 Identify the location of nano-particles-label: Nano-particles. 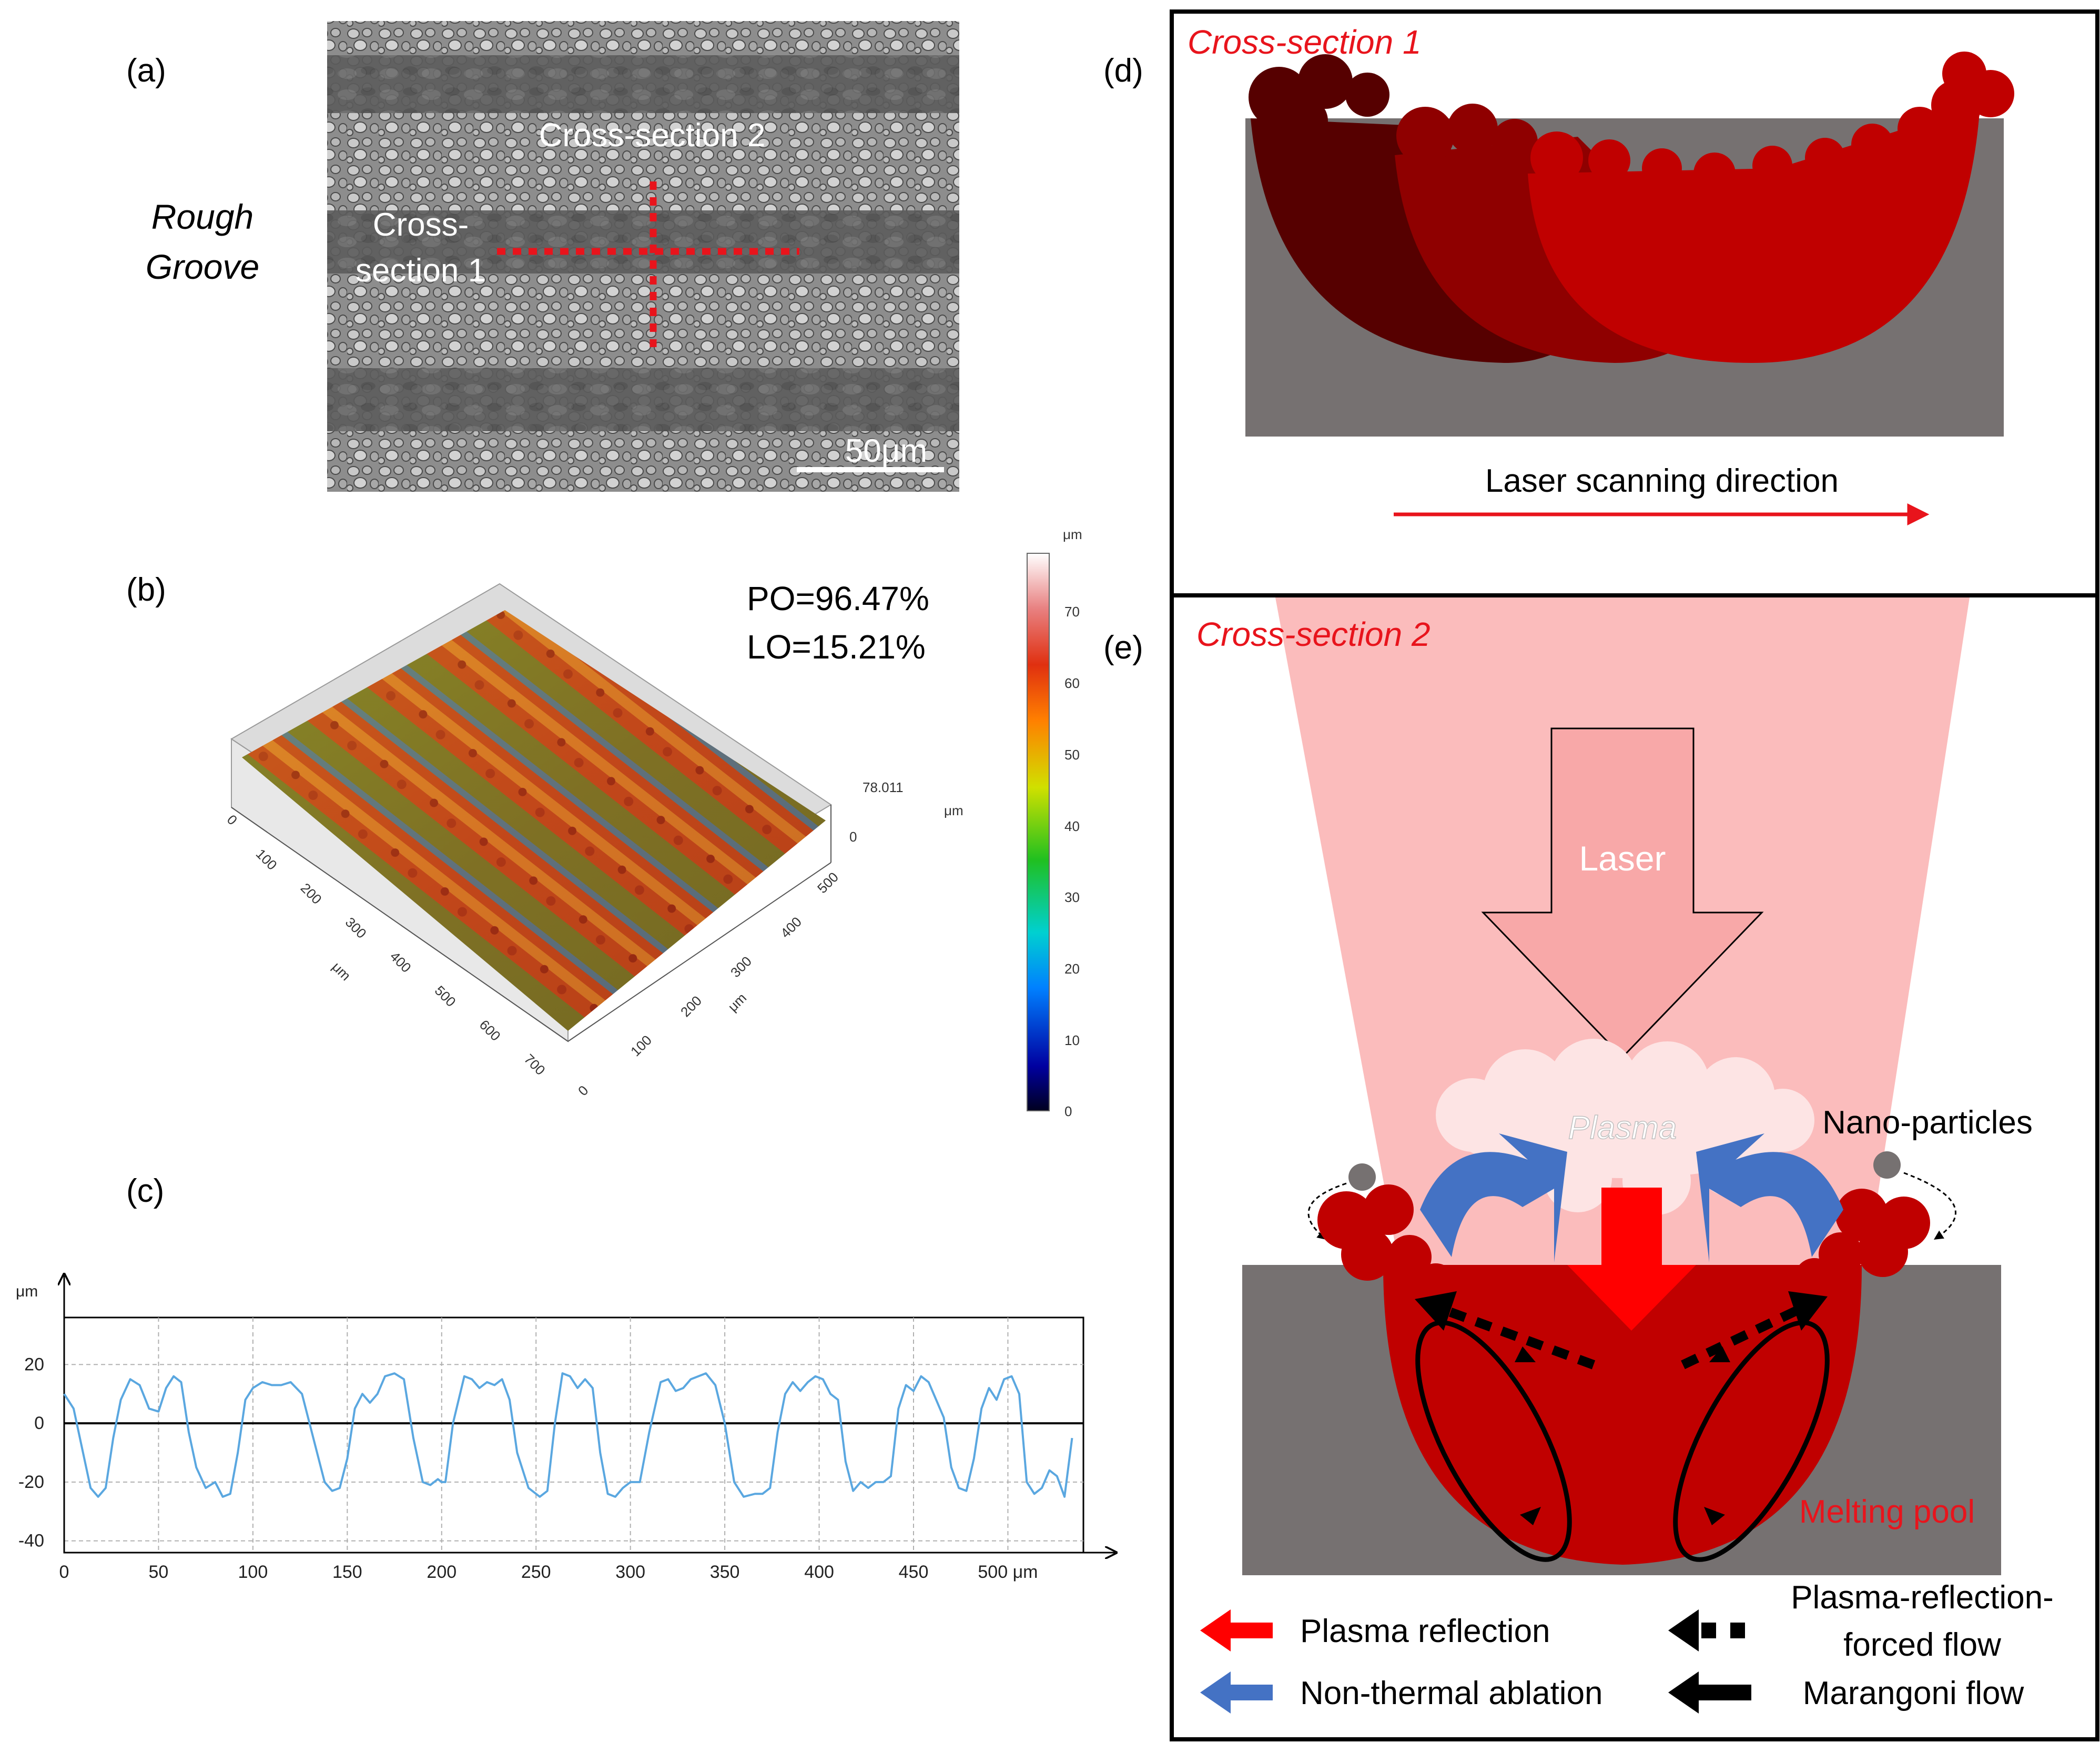
(1928, 1122).